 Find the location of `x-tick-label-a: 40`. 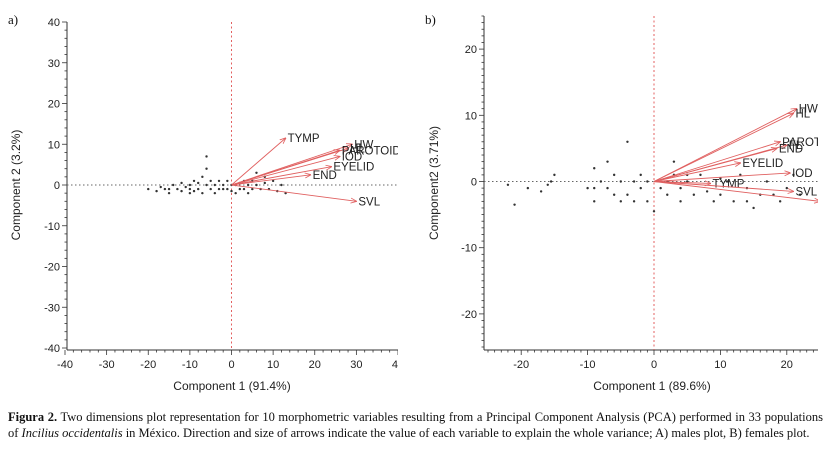

x-tick-label-a: 40 is located at coordinates (398, 365).